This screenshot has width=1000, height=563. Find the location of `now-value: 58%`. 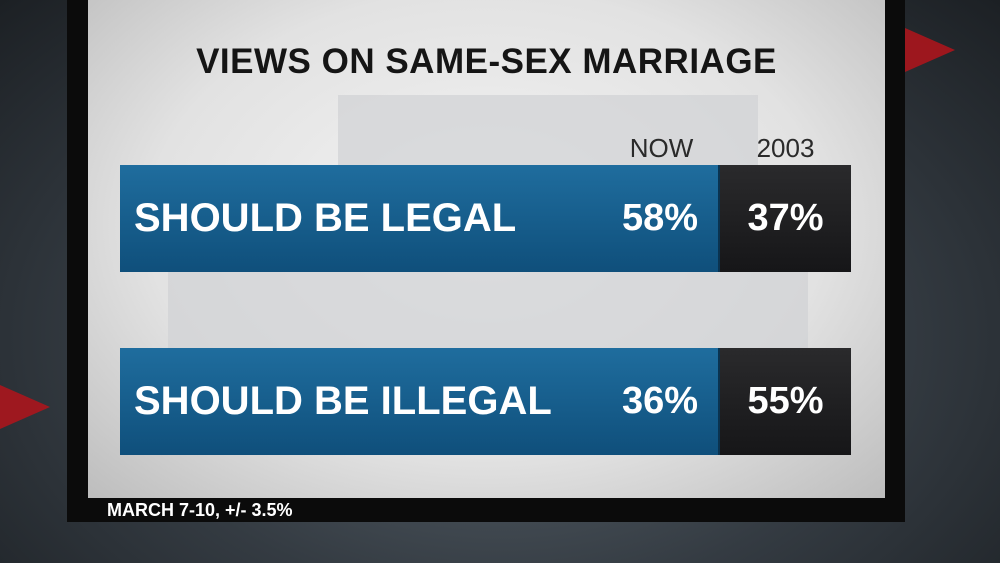

now-value: 58% is located at coordinates (659, 218).